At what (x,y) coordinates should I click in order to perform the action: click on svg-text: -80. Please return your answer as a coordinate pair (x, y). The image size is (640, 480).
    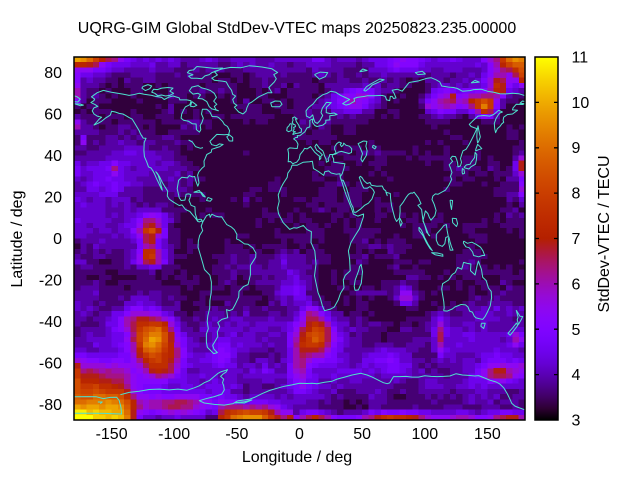
    Looking at the image, I should click on (50, 405).